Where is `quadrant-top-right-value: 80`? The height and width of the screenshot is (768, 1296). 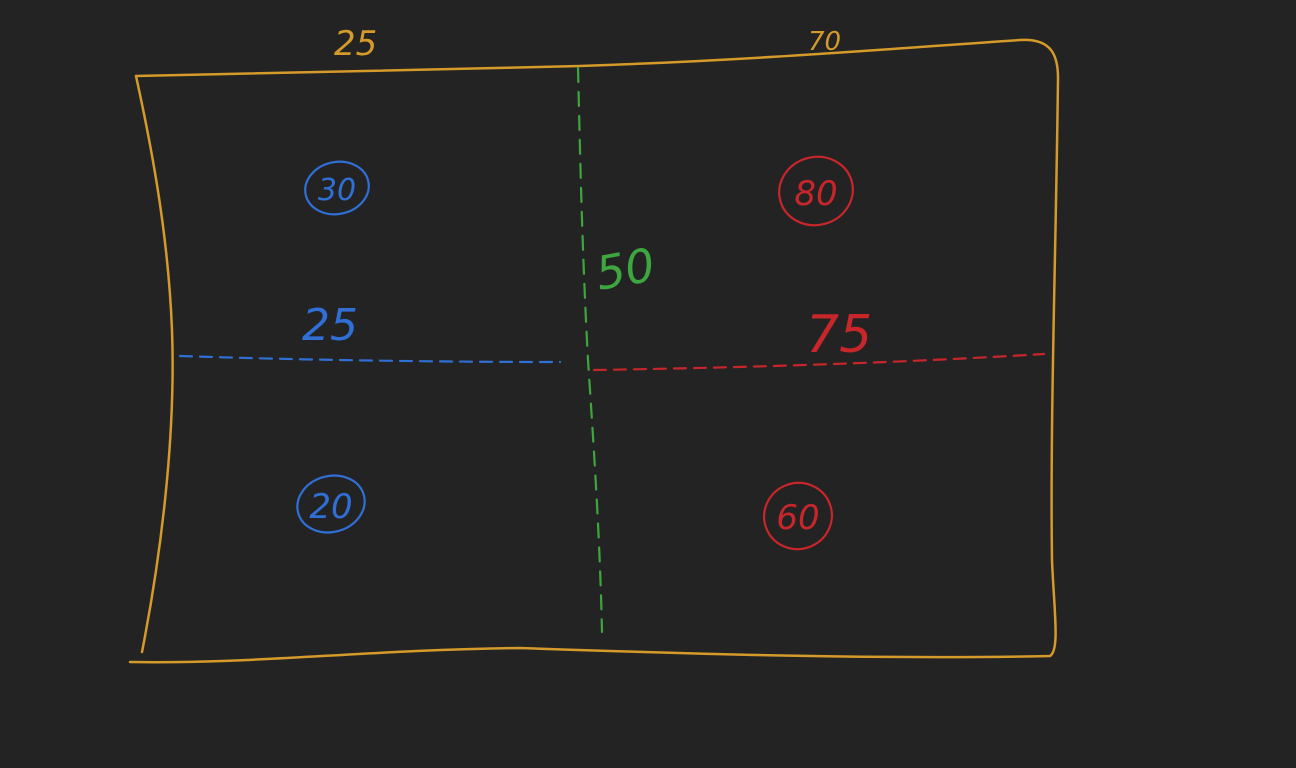
quadrant-top-right-value: 80 is located at coordinates (815, 194).